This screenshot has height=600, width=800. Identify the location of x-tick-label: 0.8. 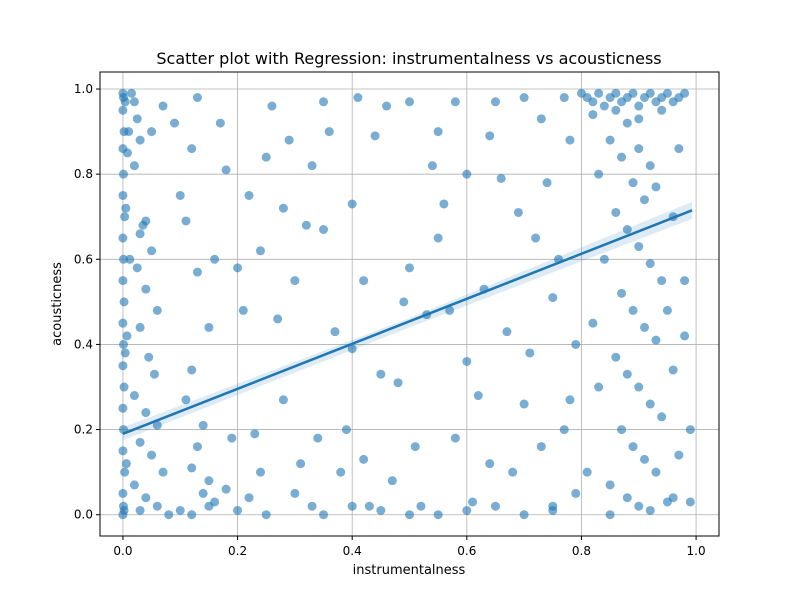
(581, 551).